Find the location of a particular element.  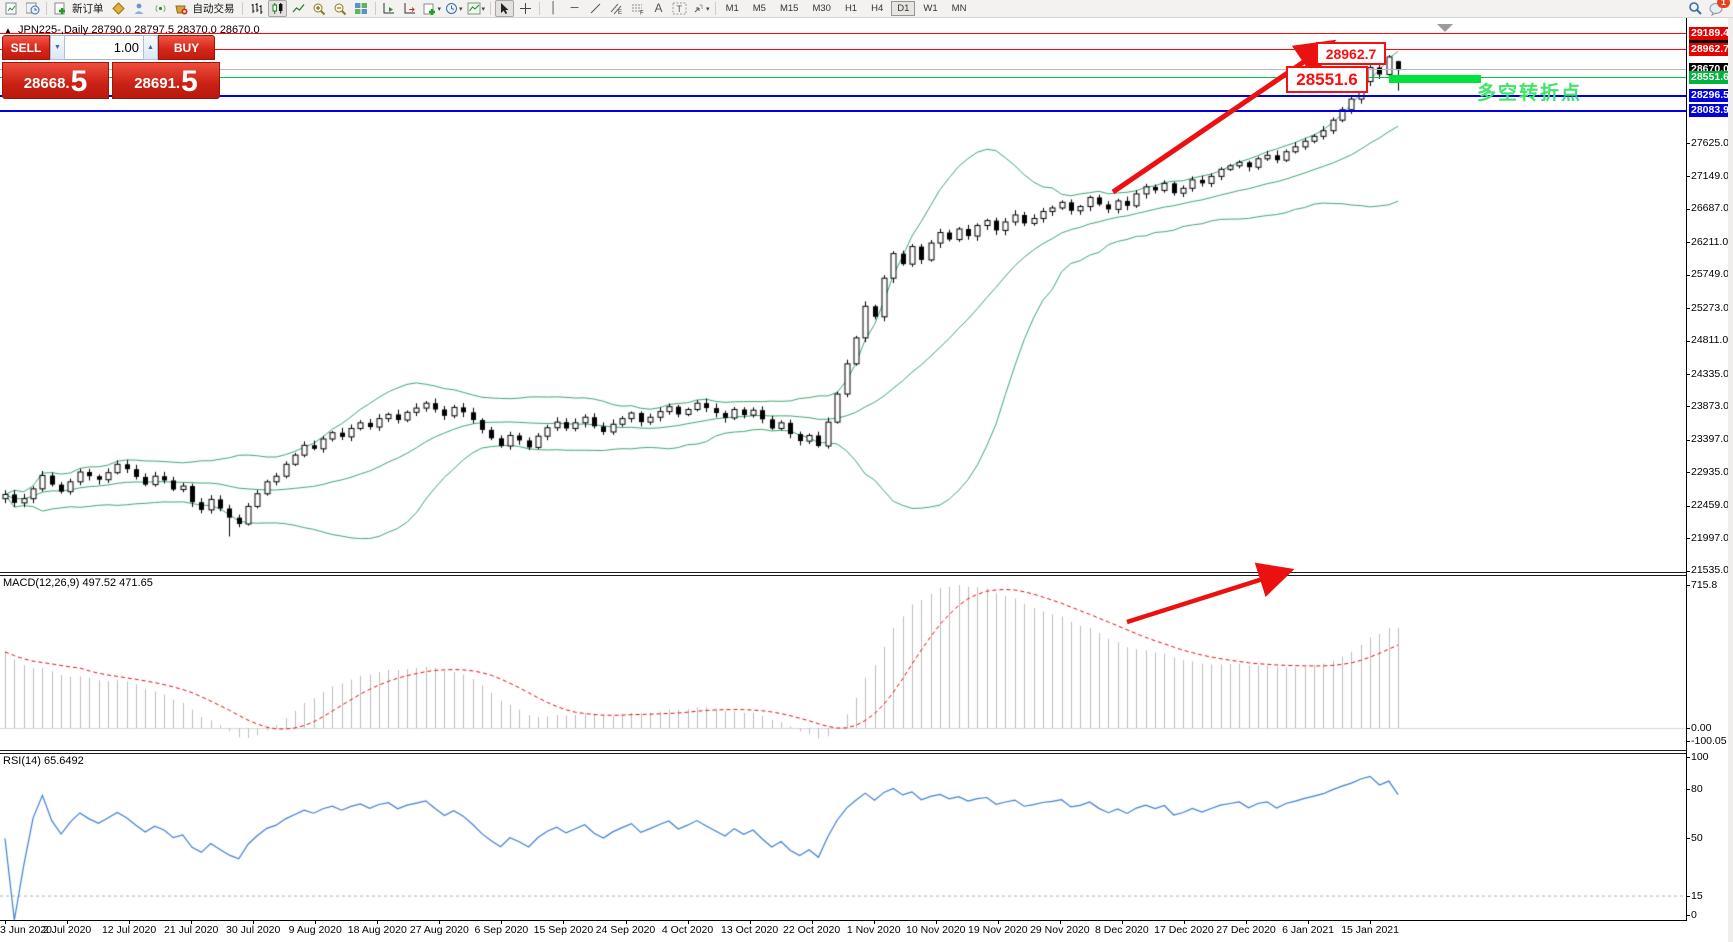

indicators-icon: ▾ is located at coordinates (432, 8).